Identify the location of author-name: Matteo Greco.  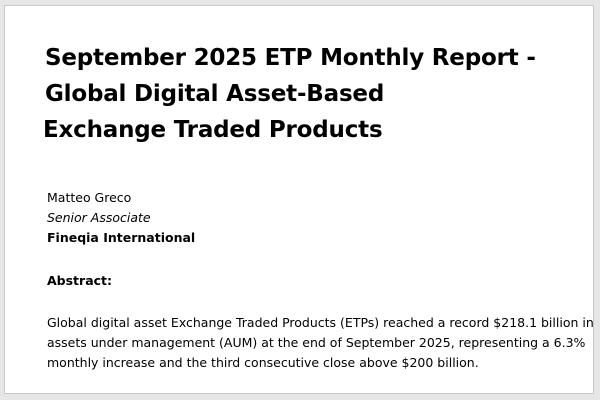
(89, 197).